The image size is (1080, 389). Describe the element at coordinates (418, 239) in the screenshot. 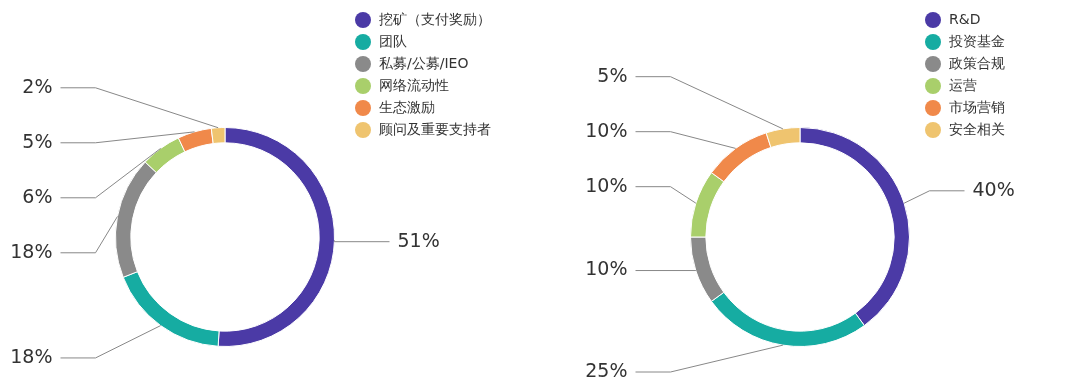

I see `data-label: 51%` at that location.